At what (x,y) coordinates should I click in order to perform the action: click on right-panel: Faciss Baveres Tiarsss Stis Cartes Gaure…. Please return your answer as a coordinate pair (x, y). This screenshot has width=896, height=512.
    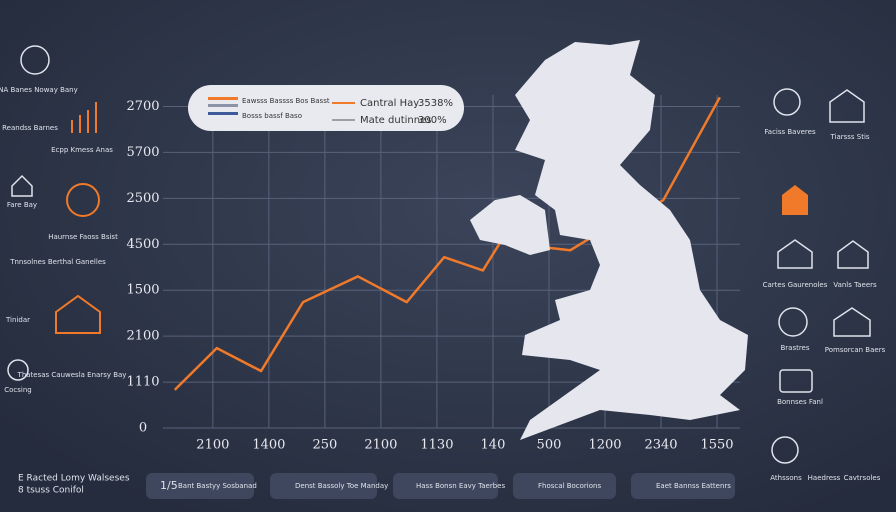
    Looking at the image, I should click on (824, 285).